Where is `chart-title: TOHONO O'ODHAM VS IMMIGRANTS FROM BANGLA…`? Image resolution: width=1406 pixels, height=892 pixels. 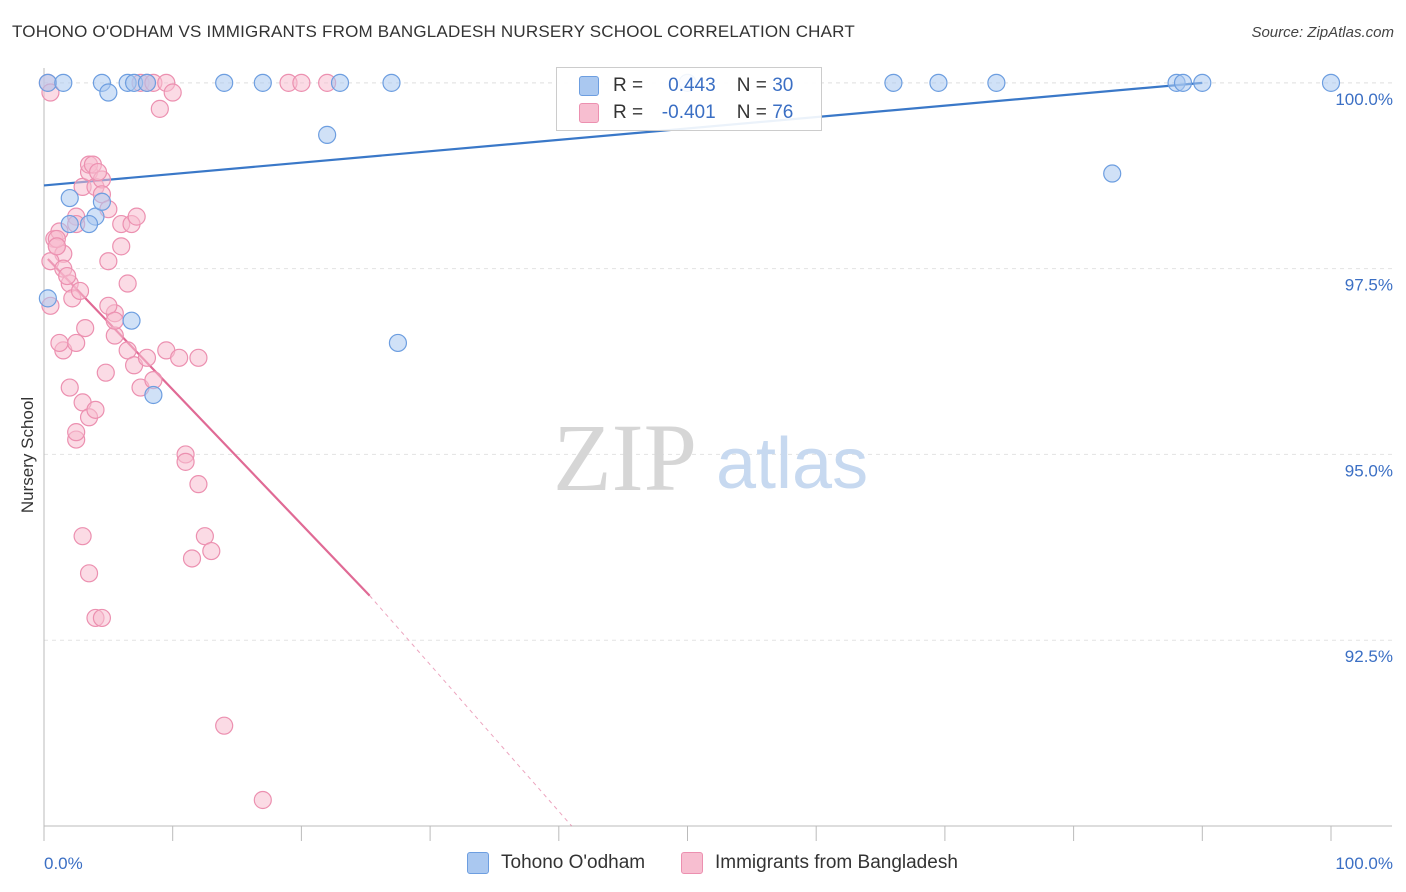 chart-title: TOHONO O'ODHAM VS IMMIGRANTS FROM BANGLA… is located at coordinates (433, 31).